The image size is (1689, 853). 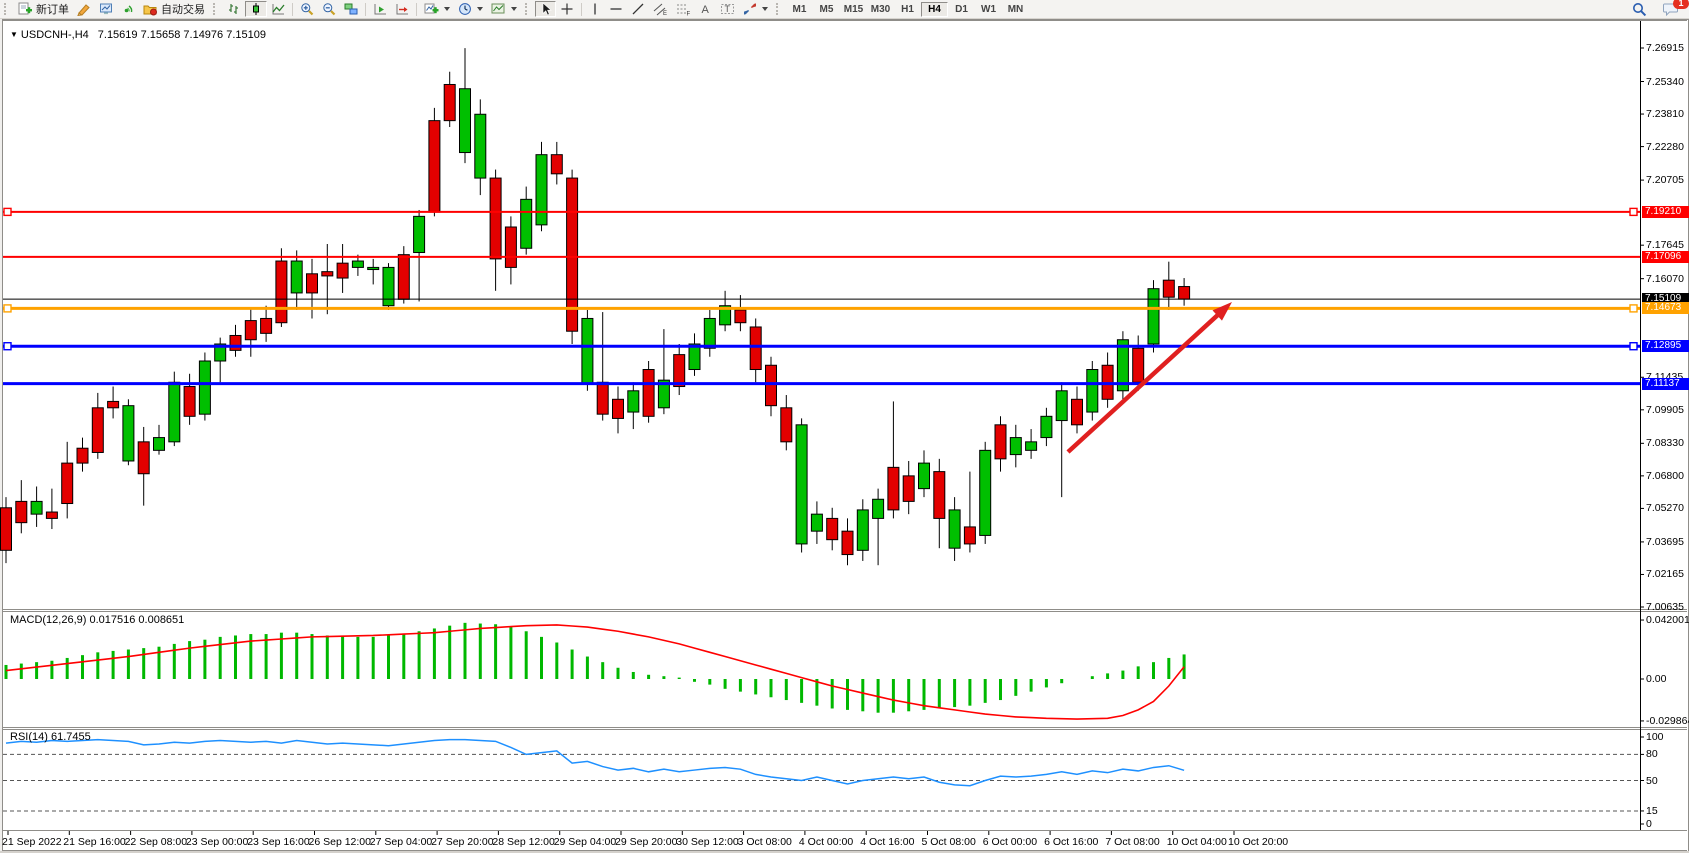 What do you see at coordinates (25, 9) in the screenshot?
I see `new-order-icon` at bounding box center [25, 9].